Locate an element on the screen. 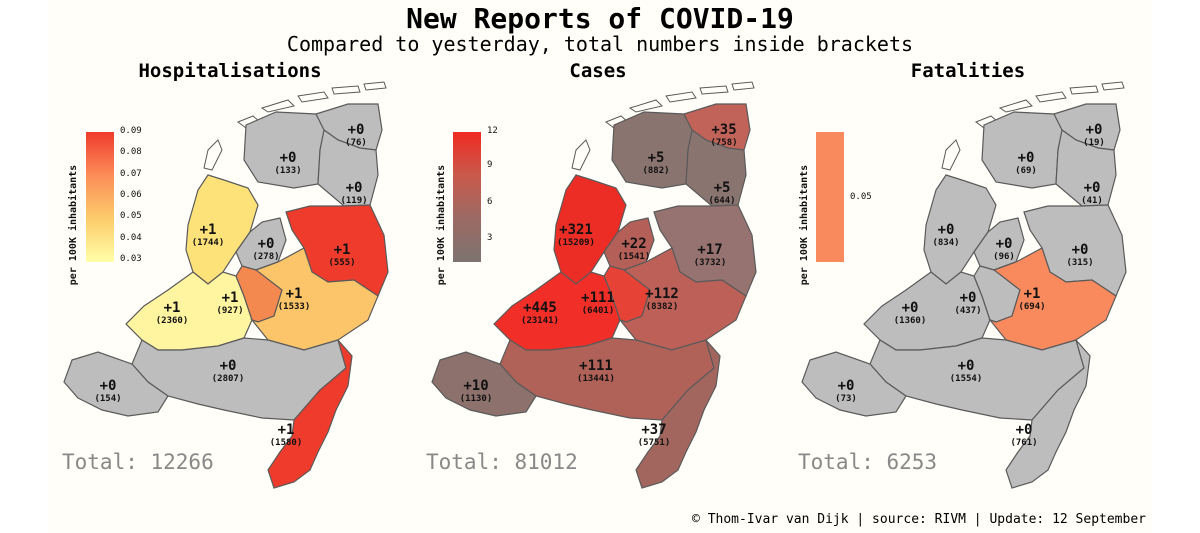  label-total-friesland: (882) is located at coordinates (655, 171).